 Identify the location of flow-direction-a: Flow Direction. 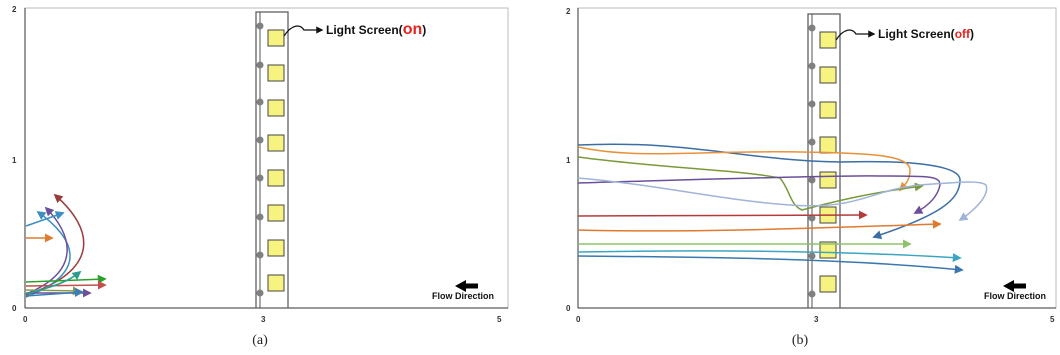
(463, 290).